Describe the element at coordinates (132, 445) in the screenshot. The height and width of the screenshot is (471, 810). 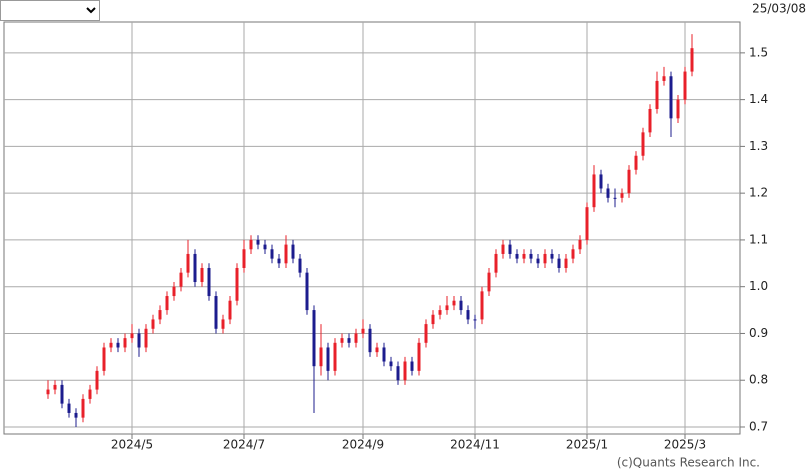
I see `x-tick-label: 2024/5` at that location.